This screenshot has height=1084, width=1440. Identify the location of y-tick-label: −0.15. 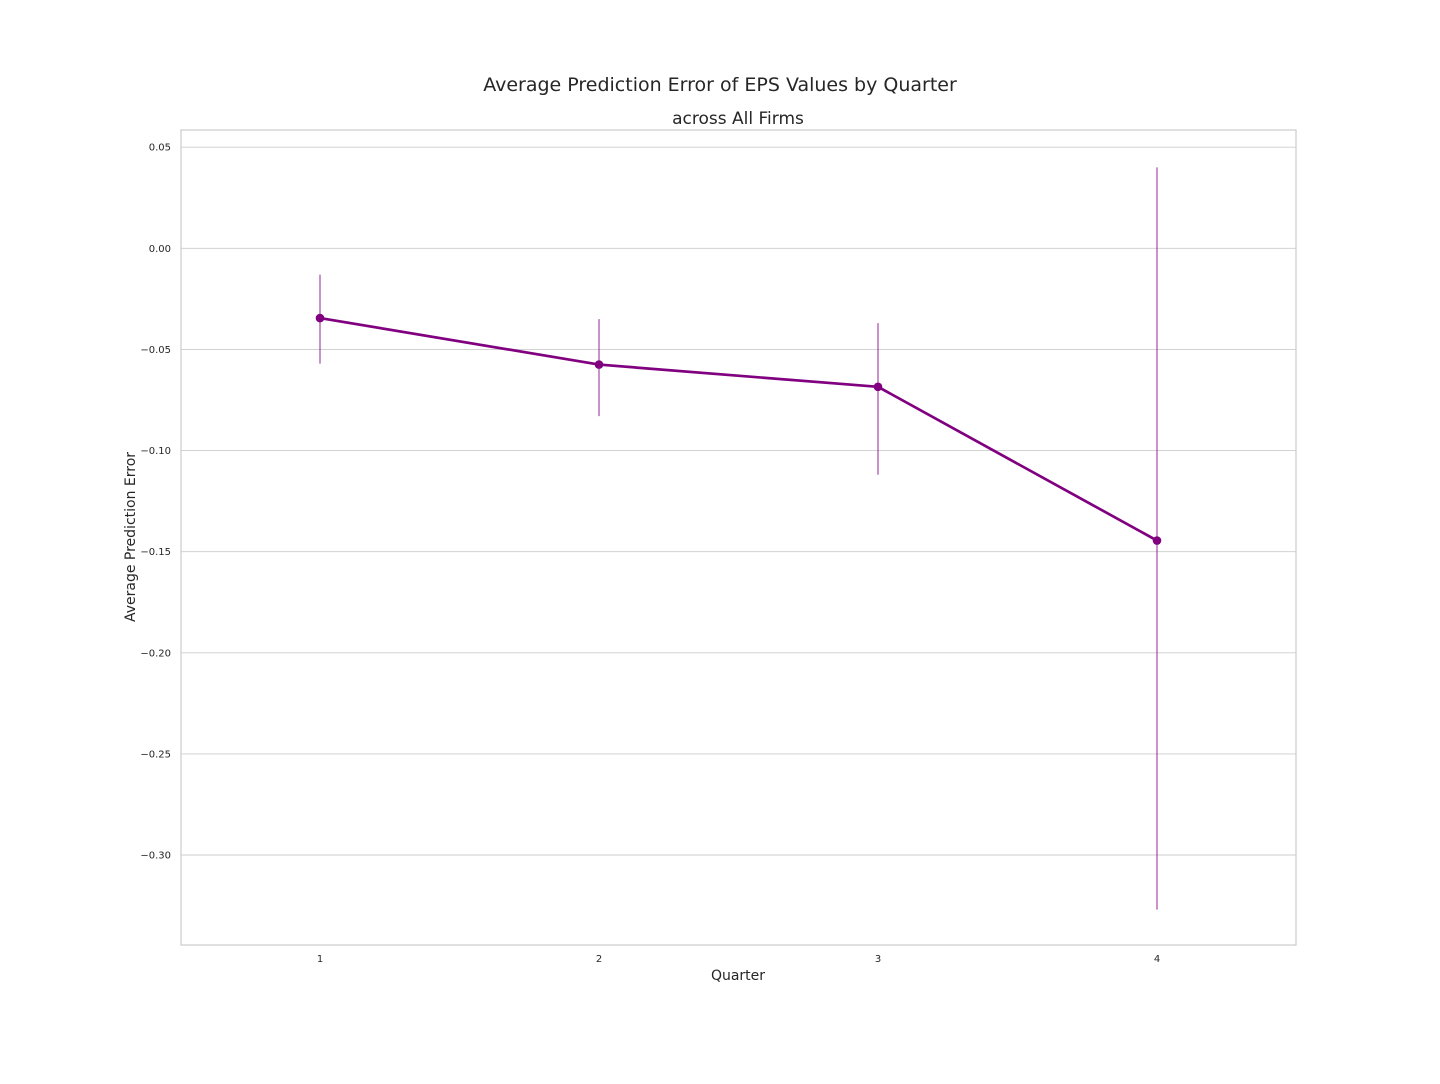
(155, 552).